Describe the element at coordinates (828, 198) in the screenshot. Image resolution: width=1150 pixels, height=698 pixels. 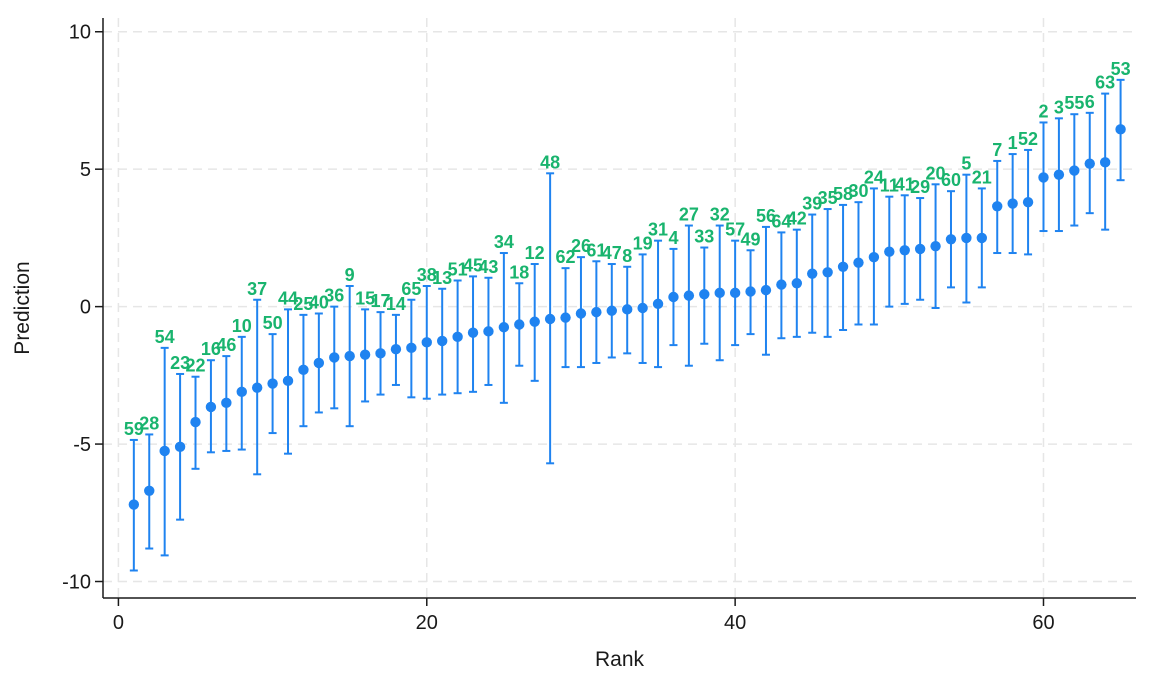
I see `point-label: 35` at that location.